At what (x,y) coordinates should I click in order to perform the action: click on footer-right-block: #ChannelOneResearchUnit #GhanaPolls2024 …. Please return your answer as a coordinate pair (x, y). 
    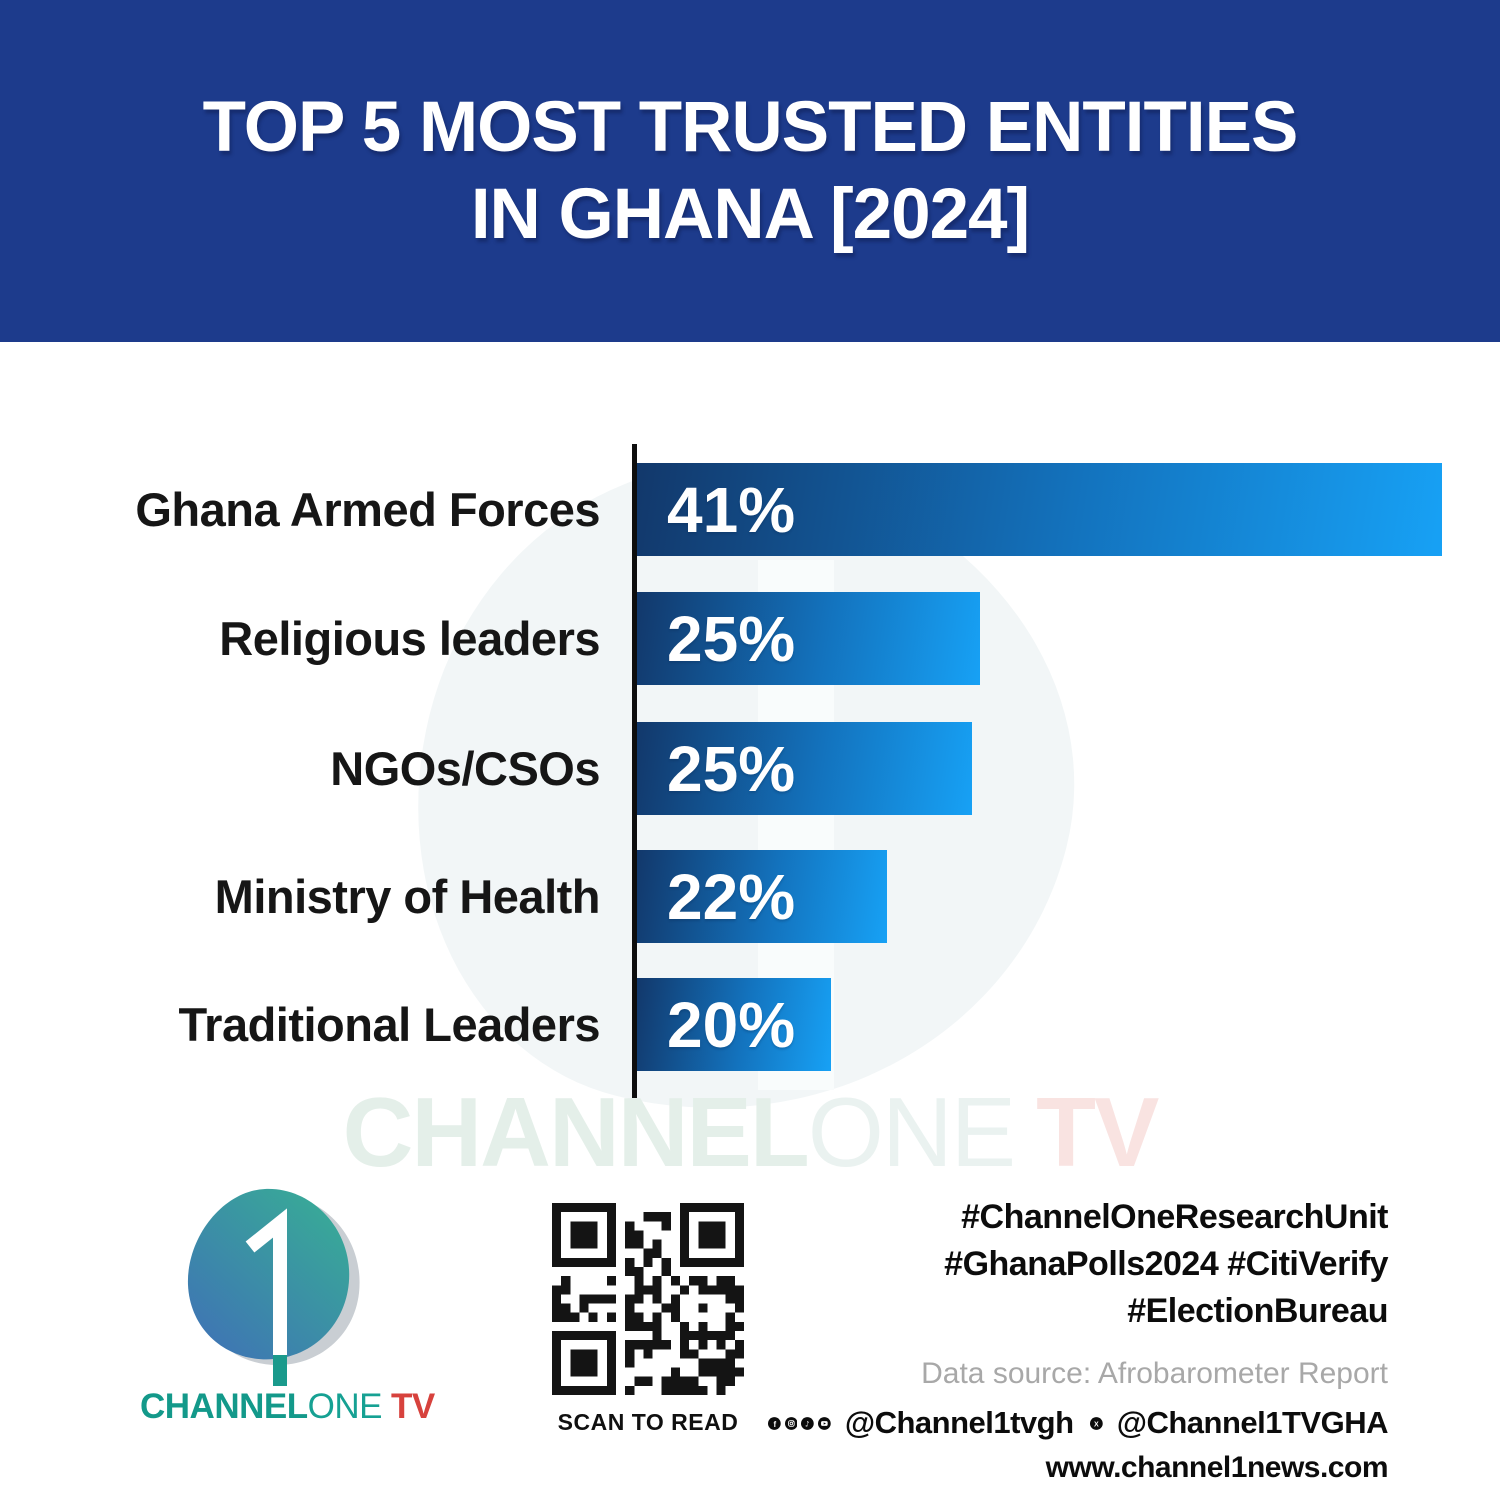
    Looking at the image, I should click on (1078, 1339).